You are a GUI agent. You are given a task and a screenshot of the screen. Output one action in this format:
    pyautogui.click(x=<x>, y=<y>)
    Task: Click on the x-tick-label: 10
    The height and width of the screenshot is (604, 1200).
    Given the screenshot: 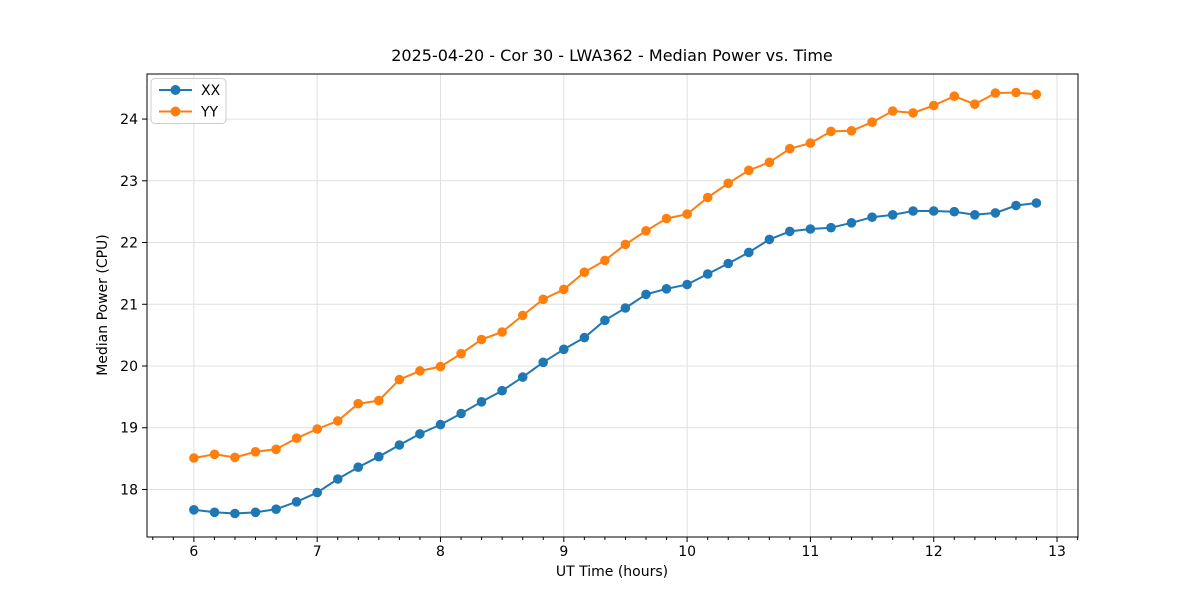 What is the action you would take?
    pyautogui.click(x=687, y=552)
    